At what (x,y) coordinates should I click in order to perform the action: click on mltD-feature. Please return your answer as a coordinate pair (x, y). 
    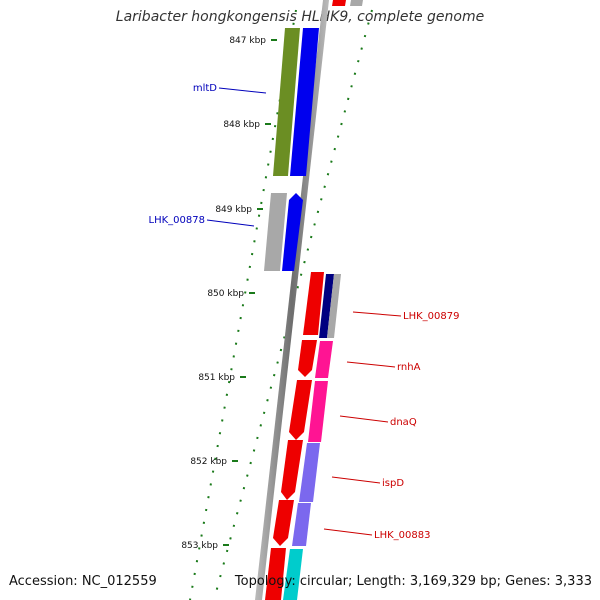
    Looking at the image, I should click on (304, 102).